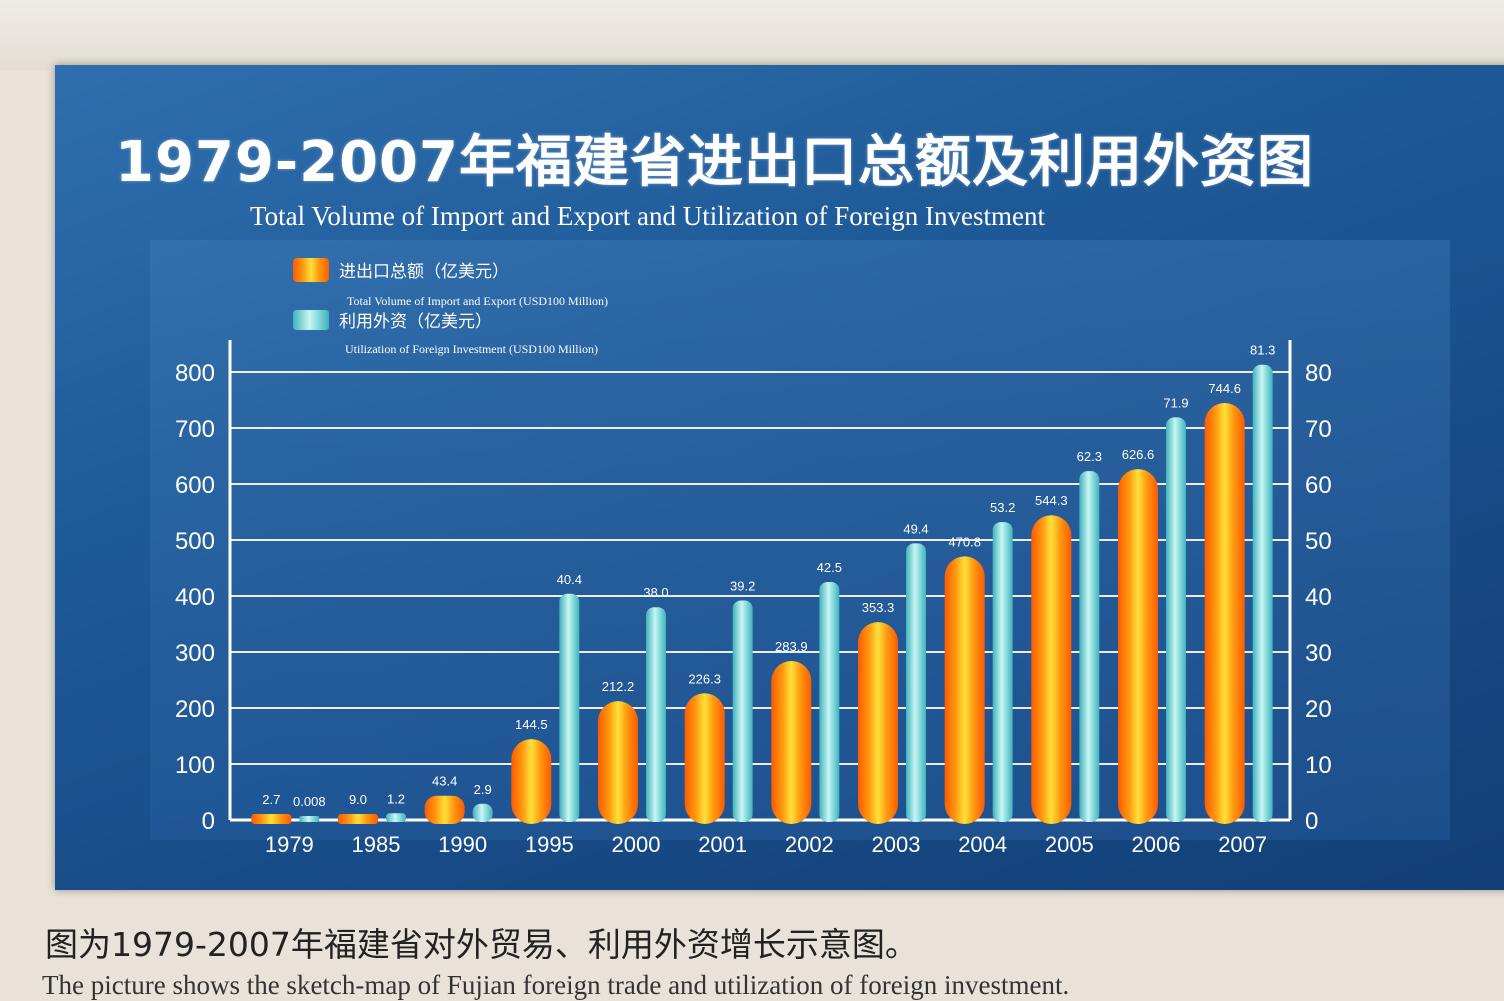 Image resolution: width=1504 pixels, height=1001 pixels. Describe the element at coordinates (549, 844) in the screenshot. I see `x-tick-label: 1995` at that location.